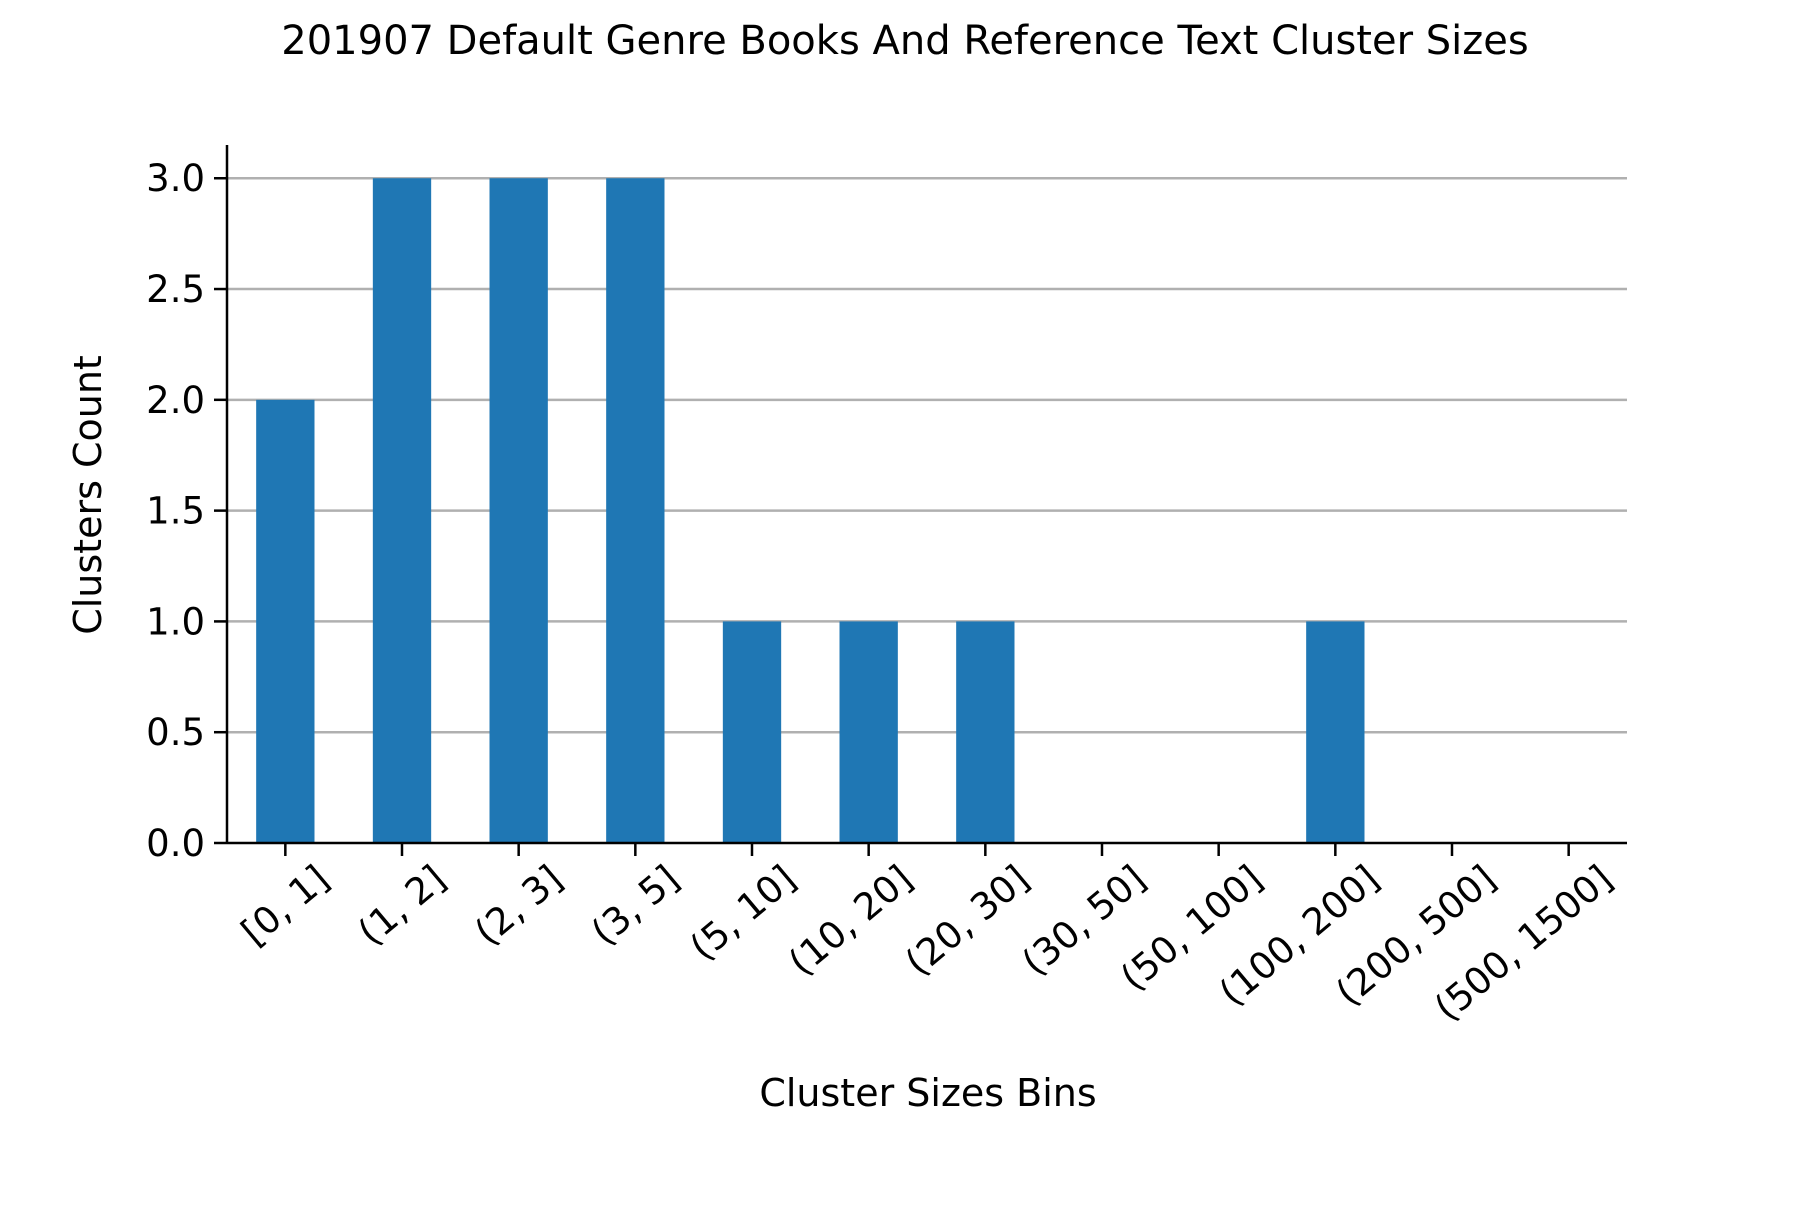 This screenshot has width=1800, height=1205. I want to click on y-ticks: 0.0 0.5 1.0 1.5 2.0 2.5 3.0, so click(186, 511).